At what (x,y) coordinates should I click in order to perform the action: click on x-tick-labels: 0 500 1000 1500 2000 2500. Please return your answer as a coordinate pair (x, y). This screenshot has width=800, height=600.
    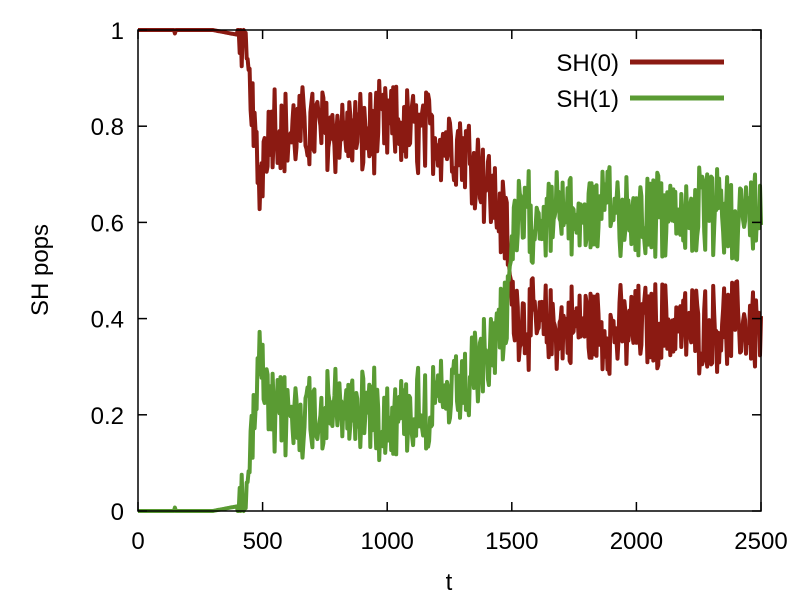
    Looking at the image, I should click on (459, 541).